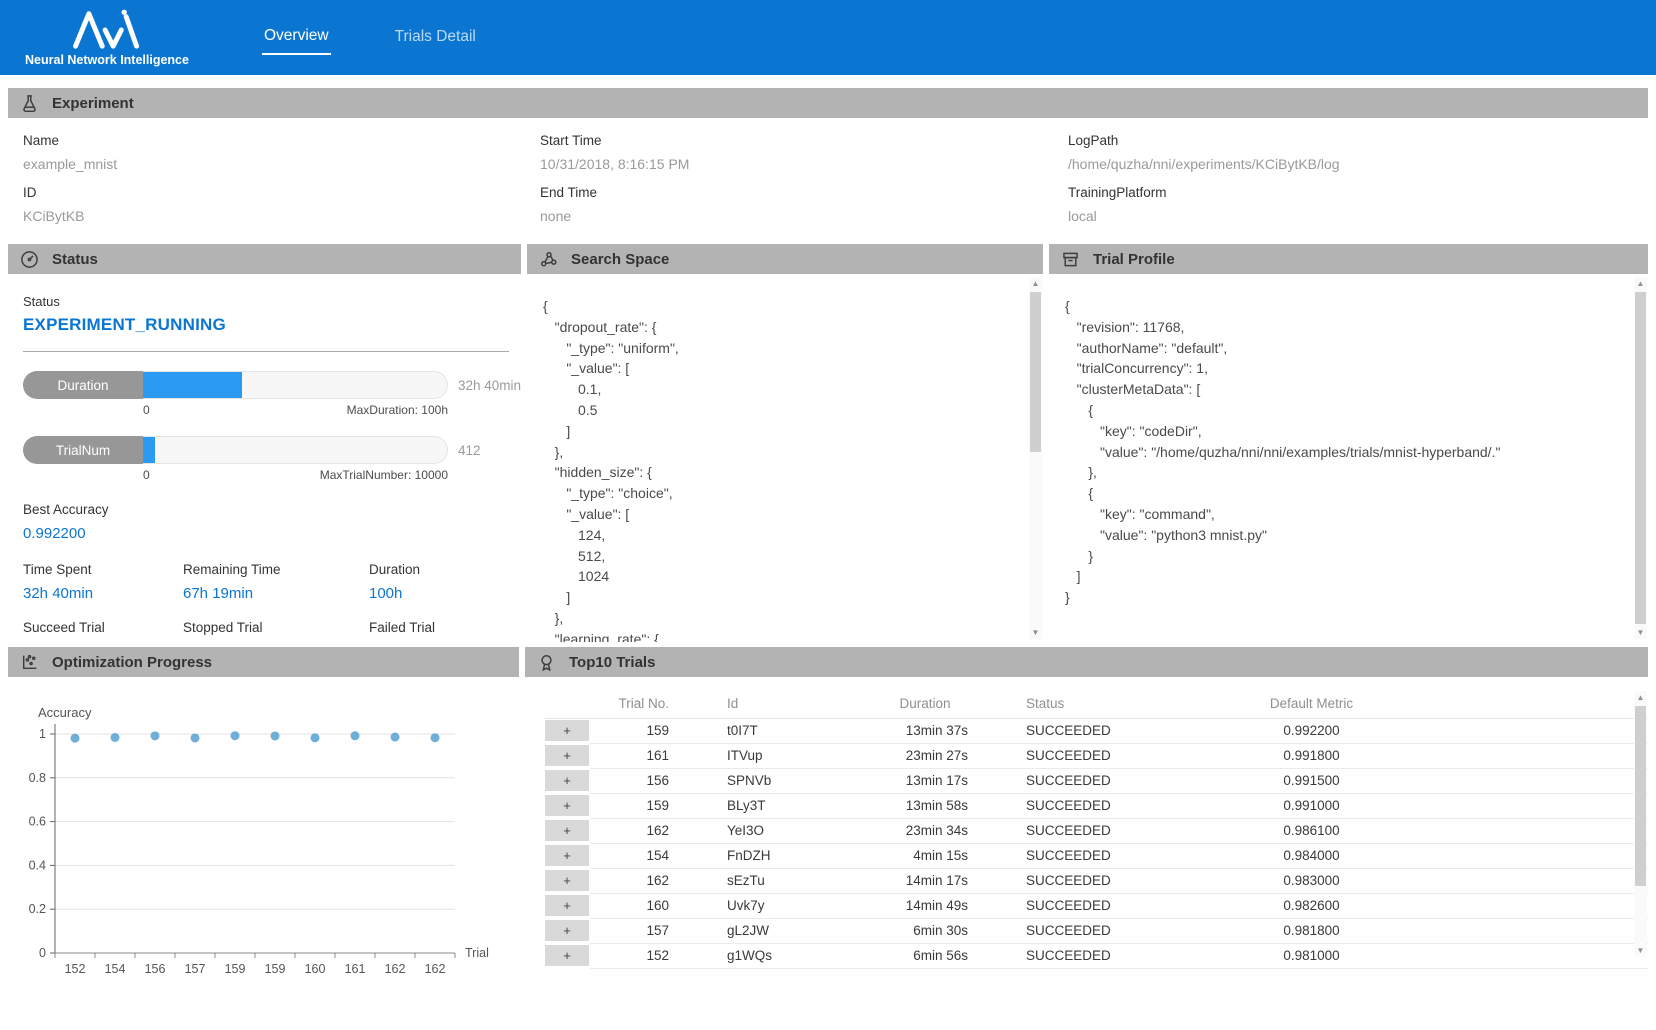  What do you see at coordinates (767, 731) in the screenshot?
I see `cell-id: t0I7T` at bounding box center [767, 731].